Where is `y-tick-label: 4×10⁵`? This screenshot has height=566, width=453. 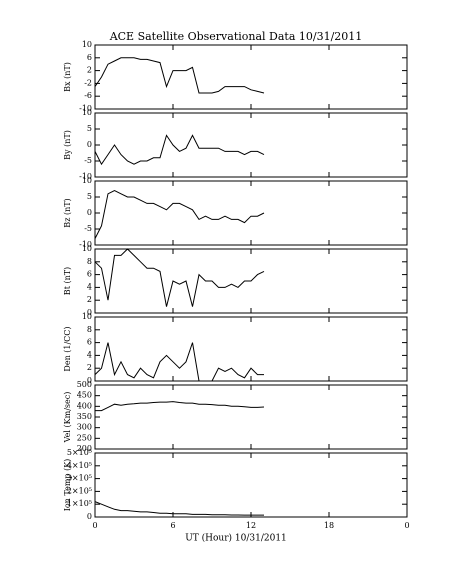 y-tick-label: 4×10⁵ is located at coordinates (79, 465).